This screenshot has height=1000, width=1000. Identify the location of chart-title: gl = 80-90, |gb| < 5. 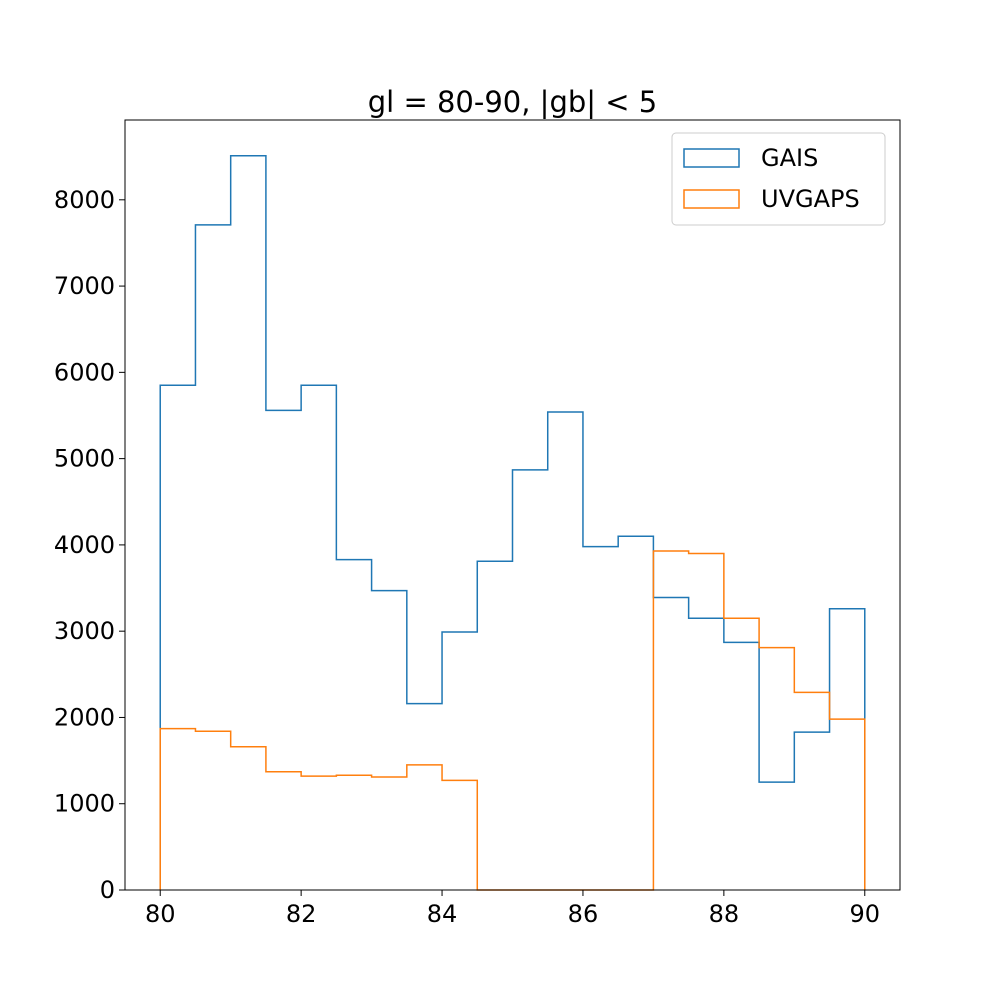
(512, 102).